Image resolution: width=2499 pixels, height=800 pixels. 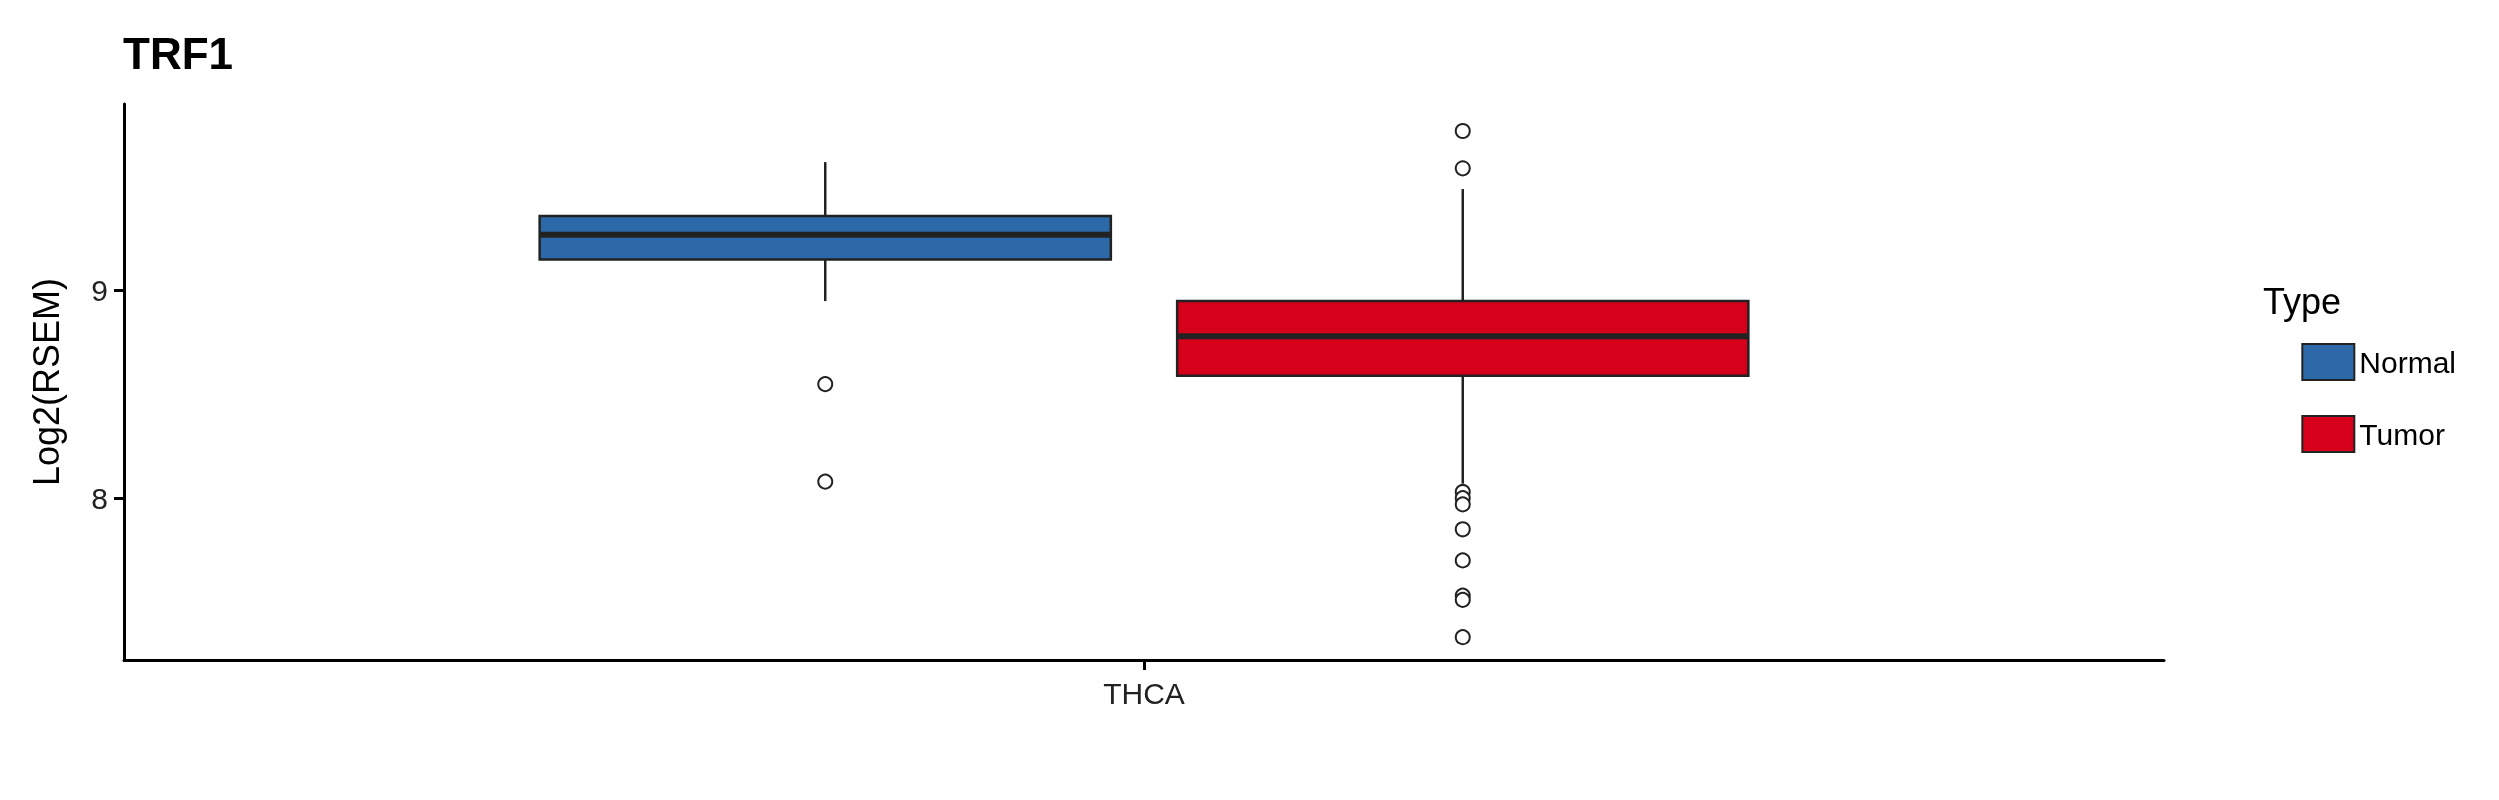 What do you see at coordinates (2301, 301) in the screenshot?
I see `legend-title: Type` at bounding box center [2301, 301].